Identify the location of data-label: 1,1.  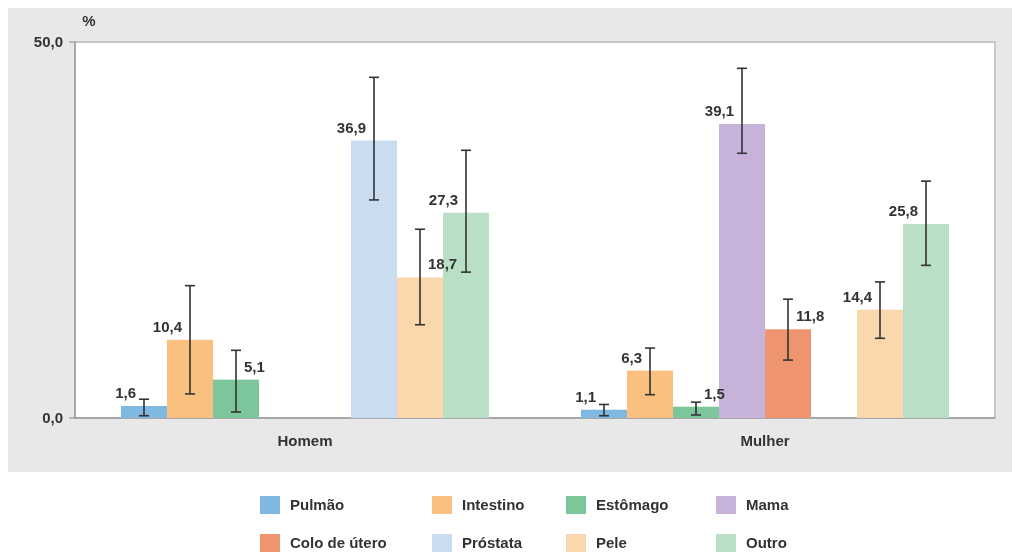
(585, 396).